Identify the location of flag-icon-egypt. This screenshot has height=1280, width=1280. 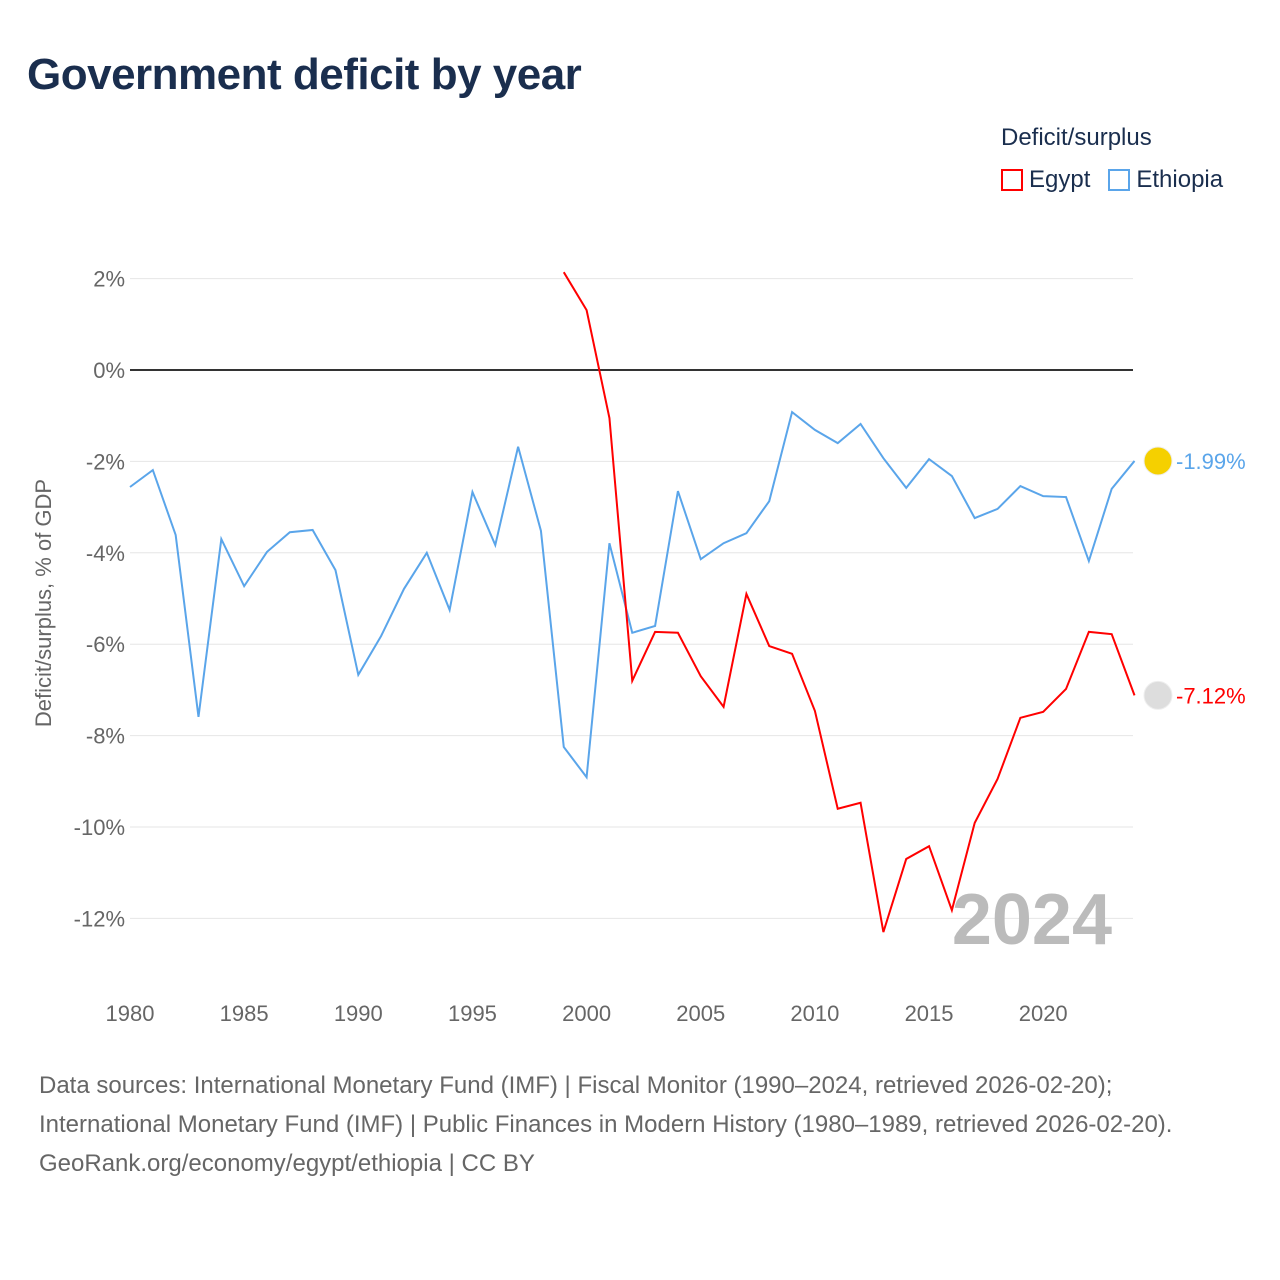
(1158, 695).